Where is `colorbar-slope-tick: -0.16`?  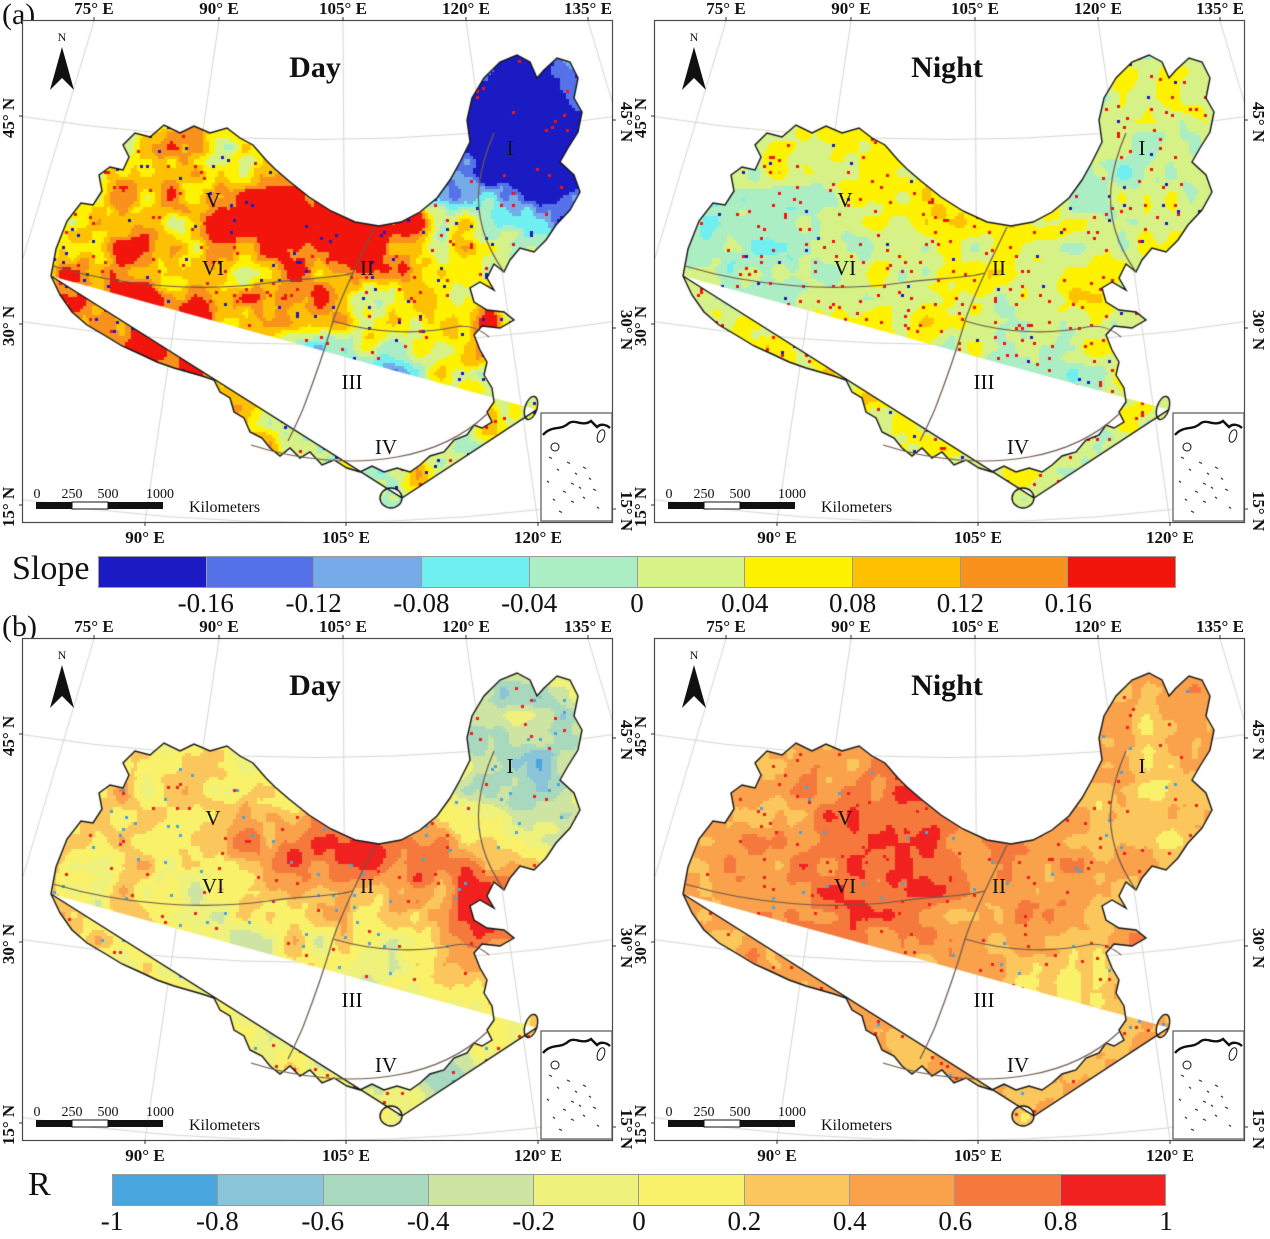
colorbar-slope-tick: -0.16 is located at coordinates (205, 603).